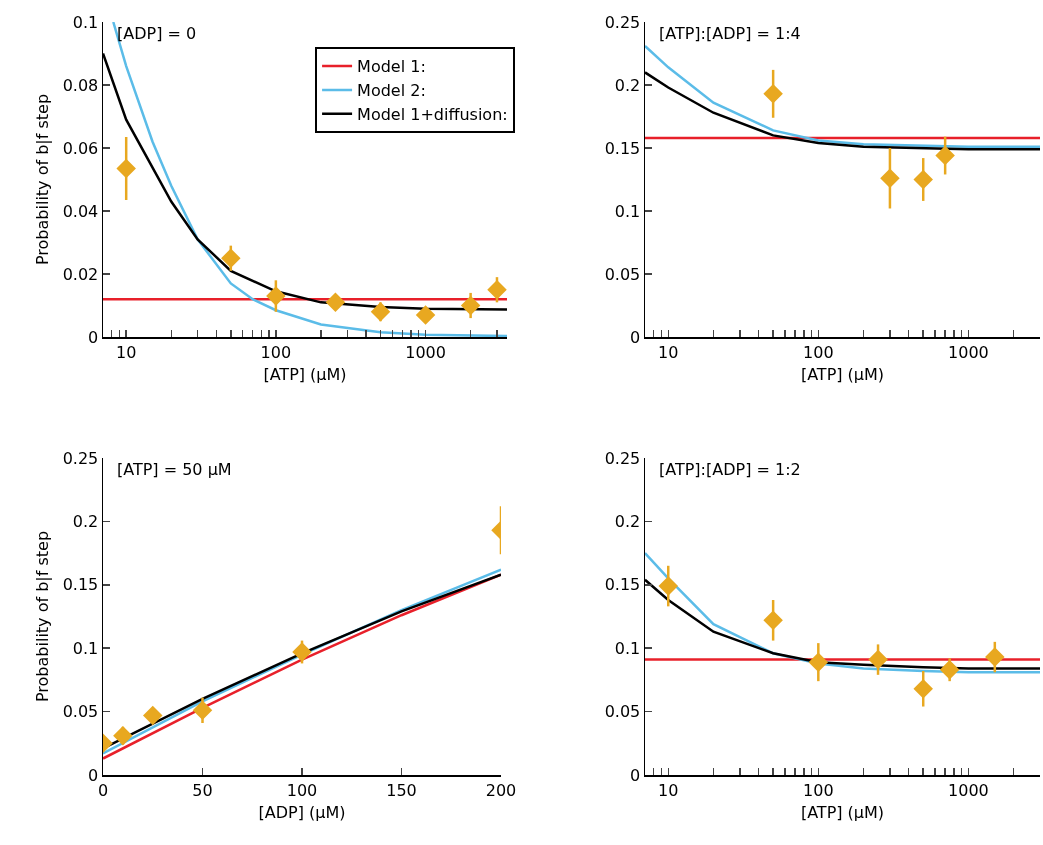 The height and width of the screenshot is (845, 1043). Describe the element at coordinates (80, 211) in the screenshot. I see `y-tick-label: 0.04` at that location.